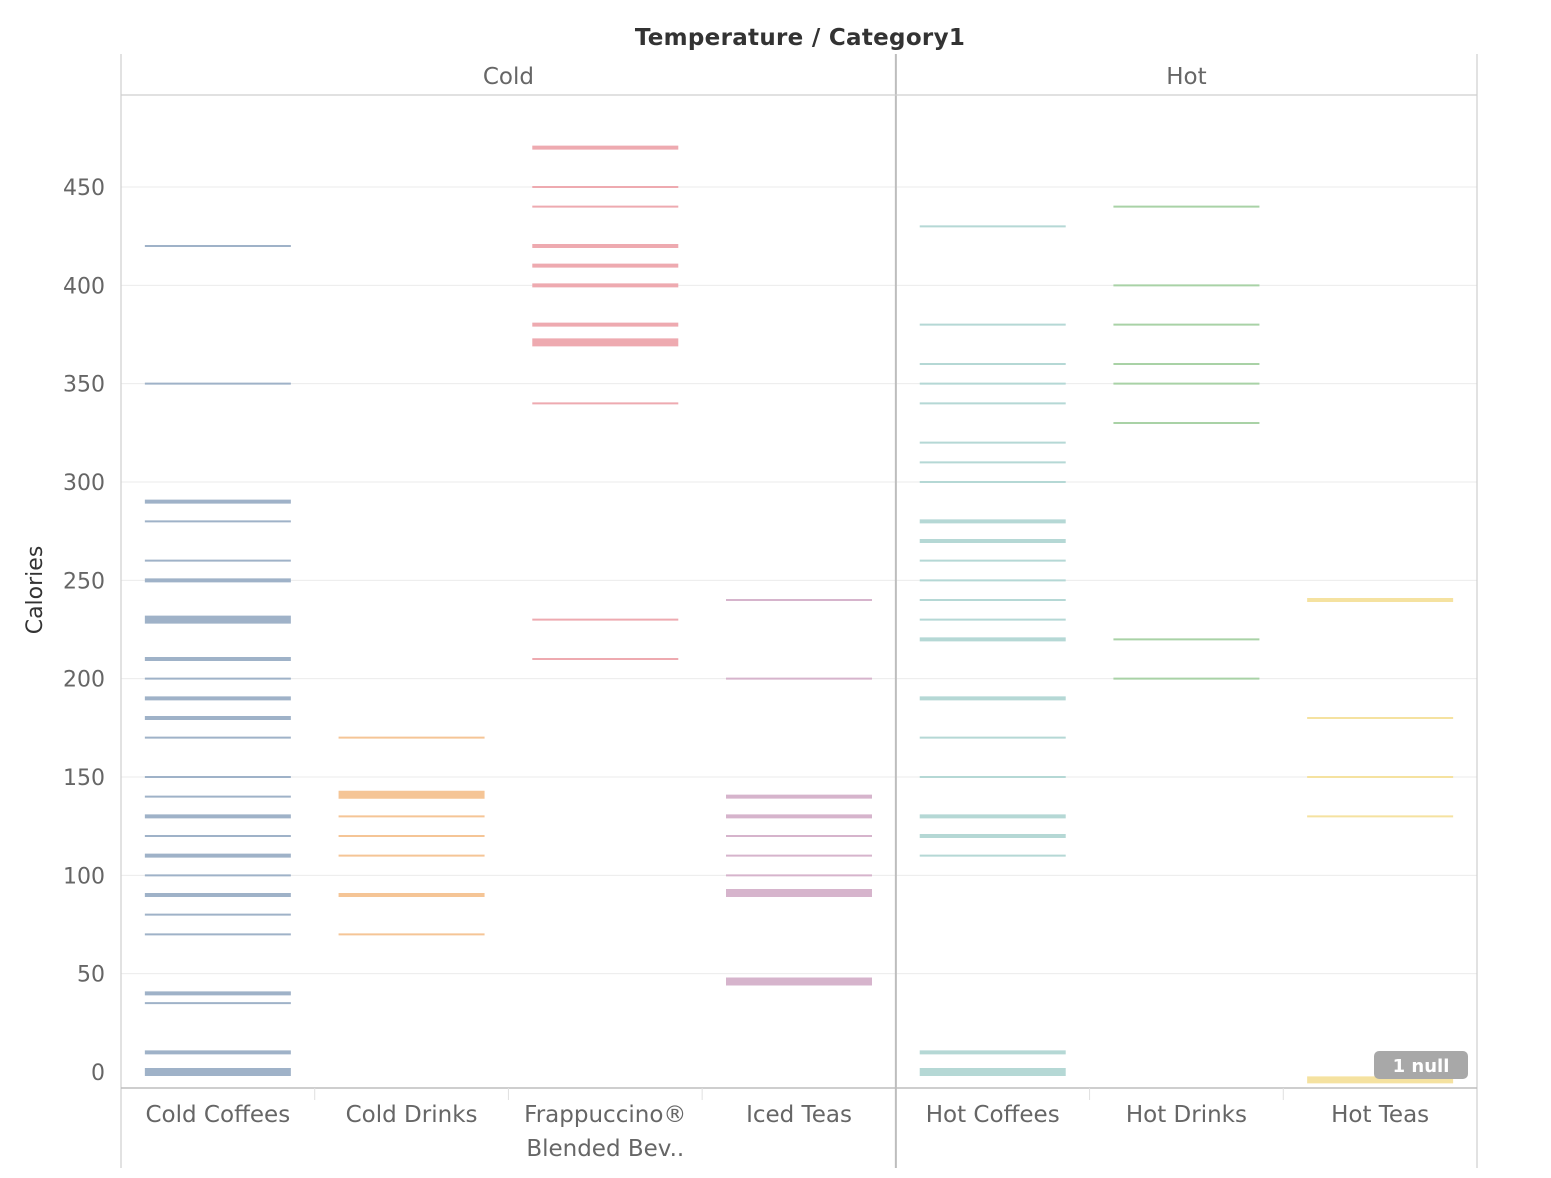  I want to click on y-tick-label: 450, so click(84, 188).